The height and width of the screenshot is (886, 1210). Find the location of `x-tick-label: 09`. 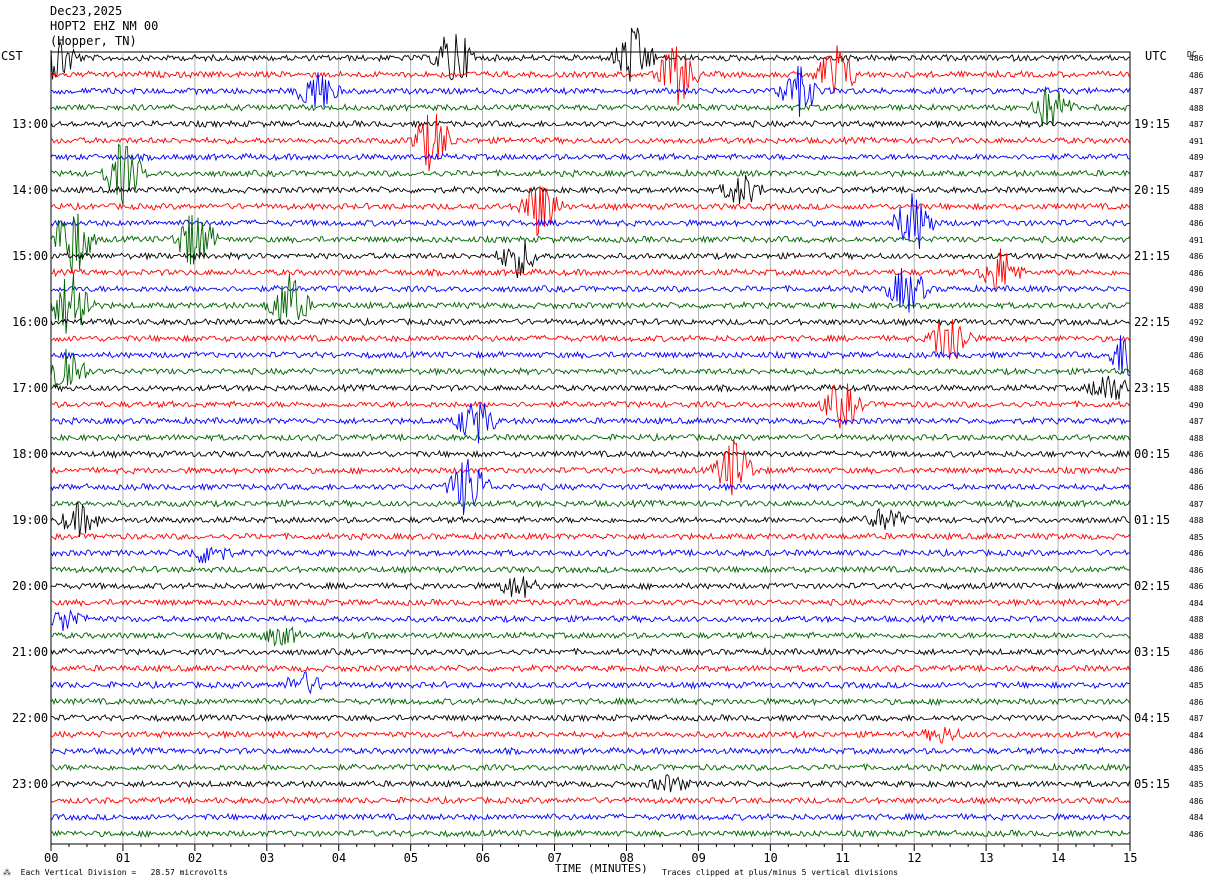

x-tick-label: 09 is located at coordinates (698, 858).